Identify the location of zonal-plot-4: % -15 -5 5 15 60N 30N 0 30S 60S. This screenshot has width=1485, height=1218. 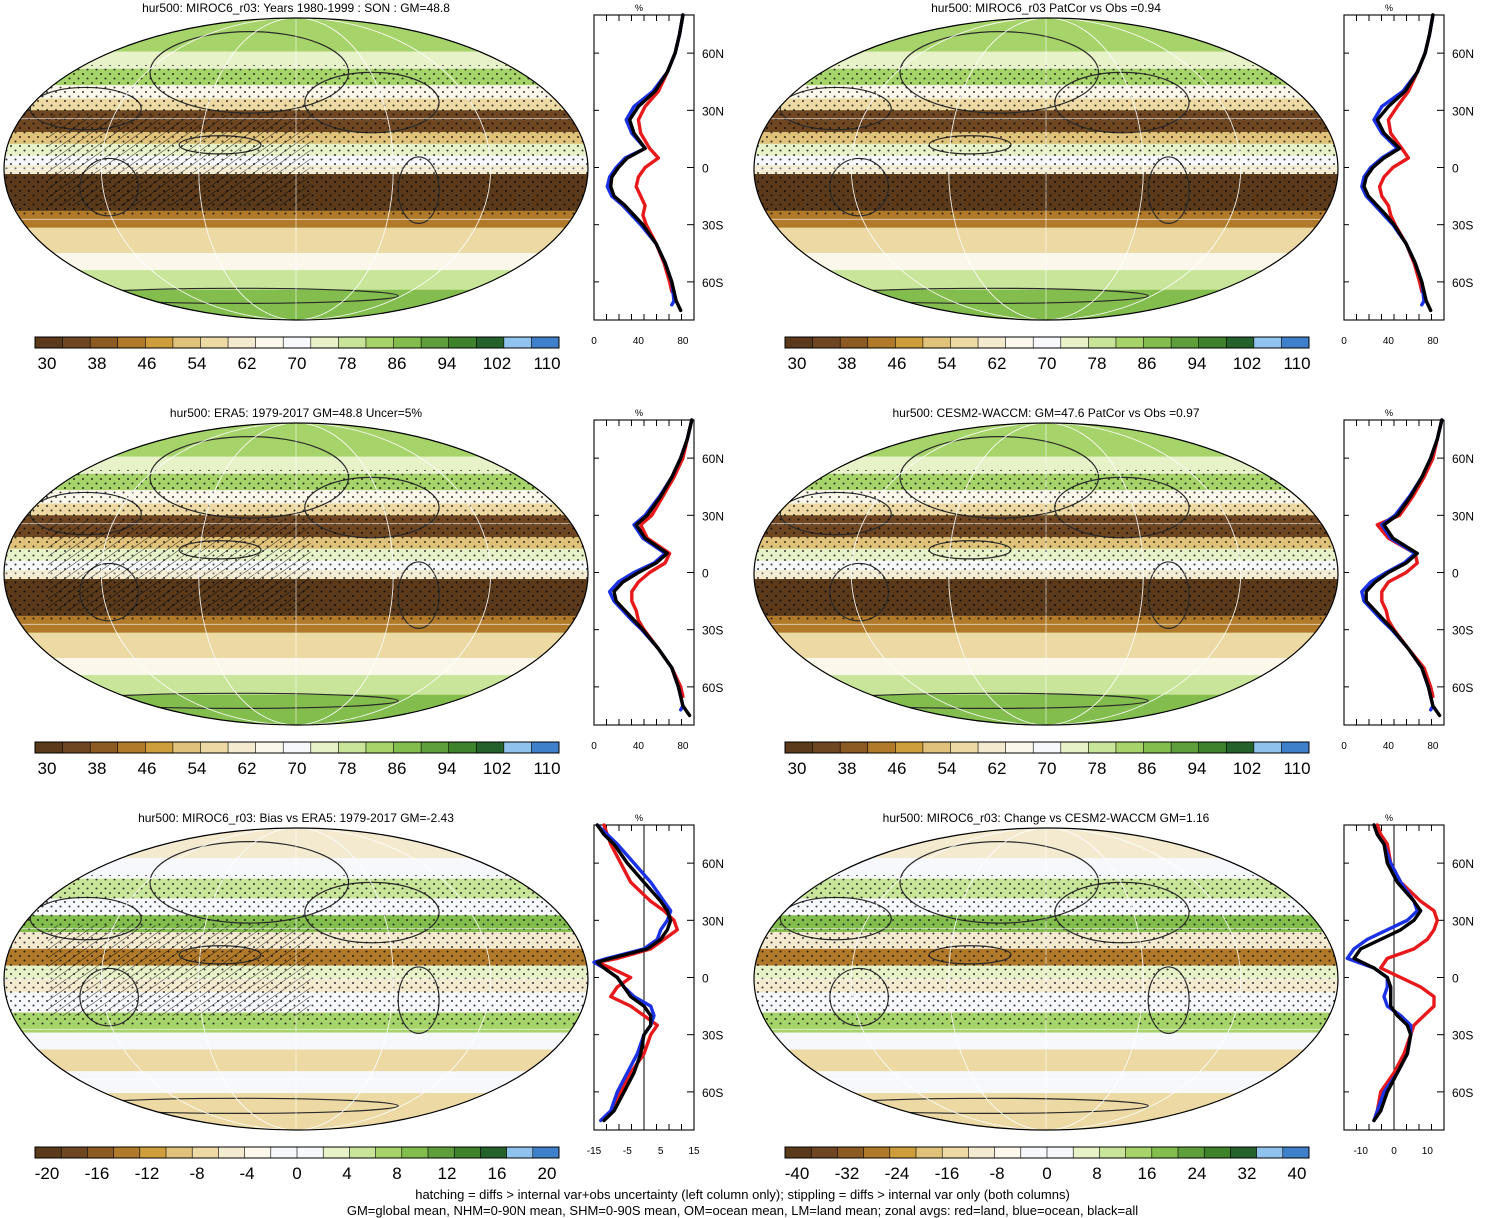
(655, 985).